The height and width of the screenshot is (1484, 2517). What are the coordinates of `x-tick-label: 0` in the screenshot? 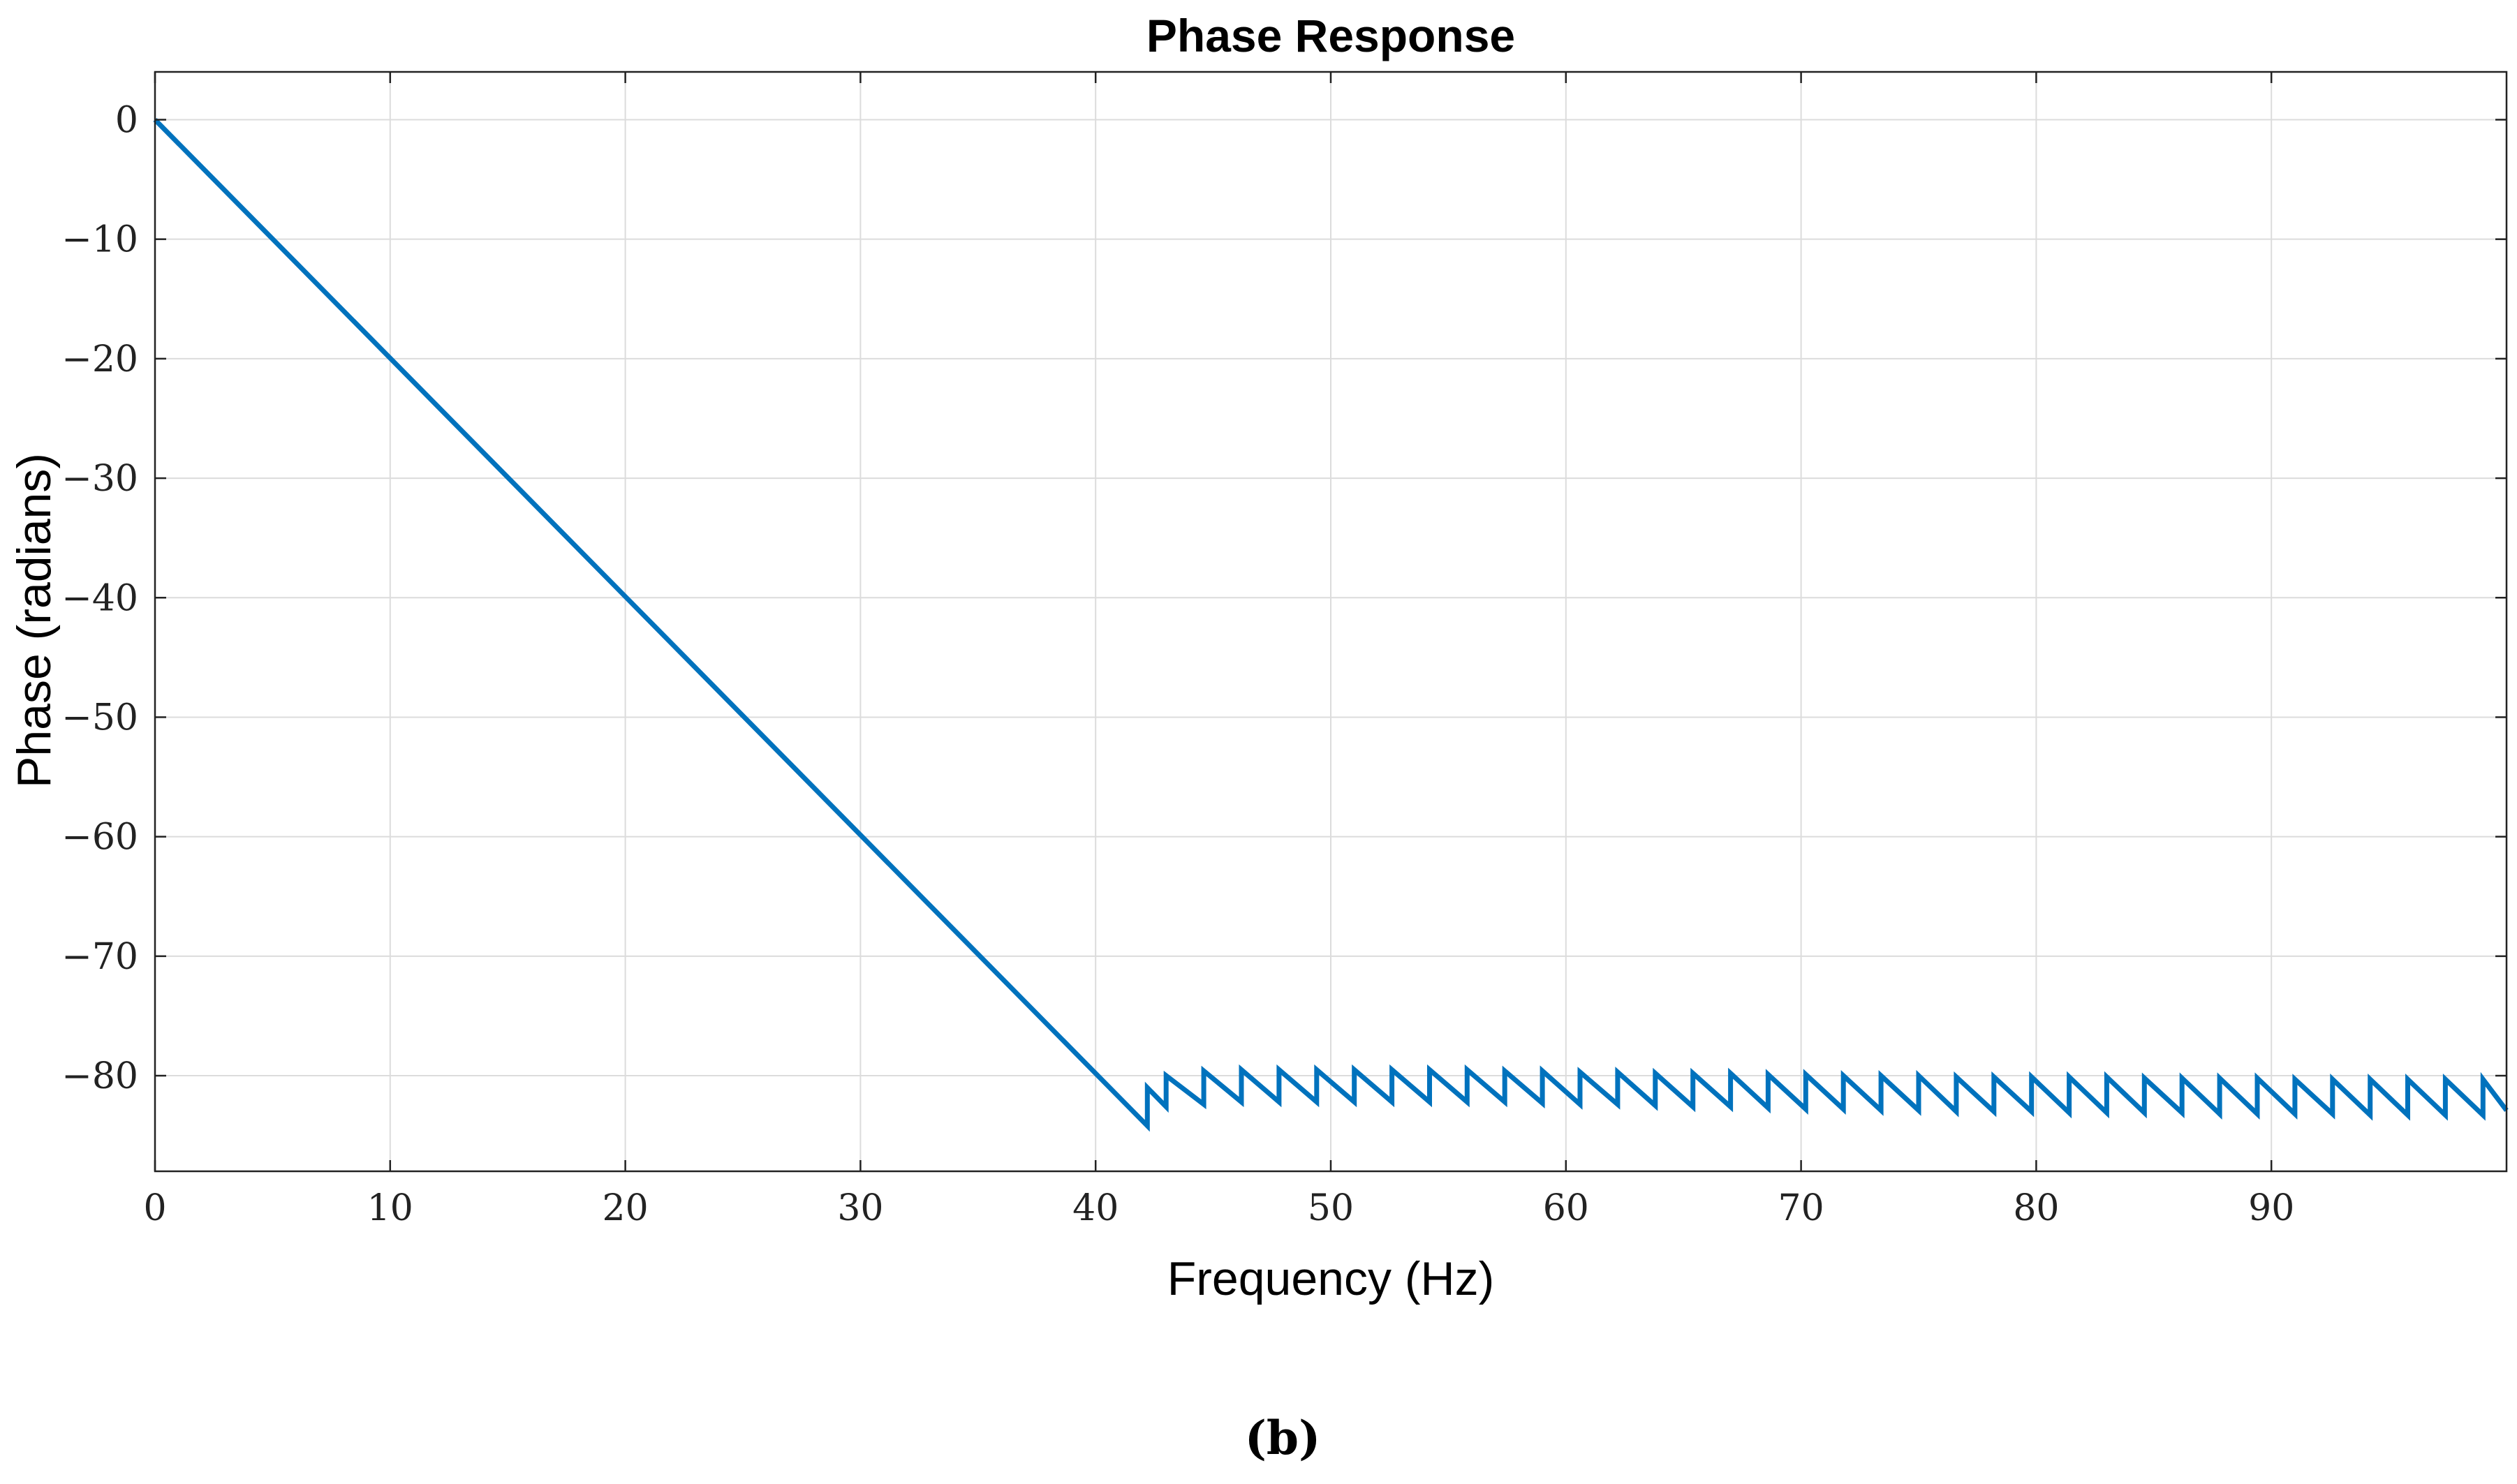 It's located at (154, 1208).